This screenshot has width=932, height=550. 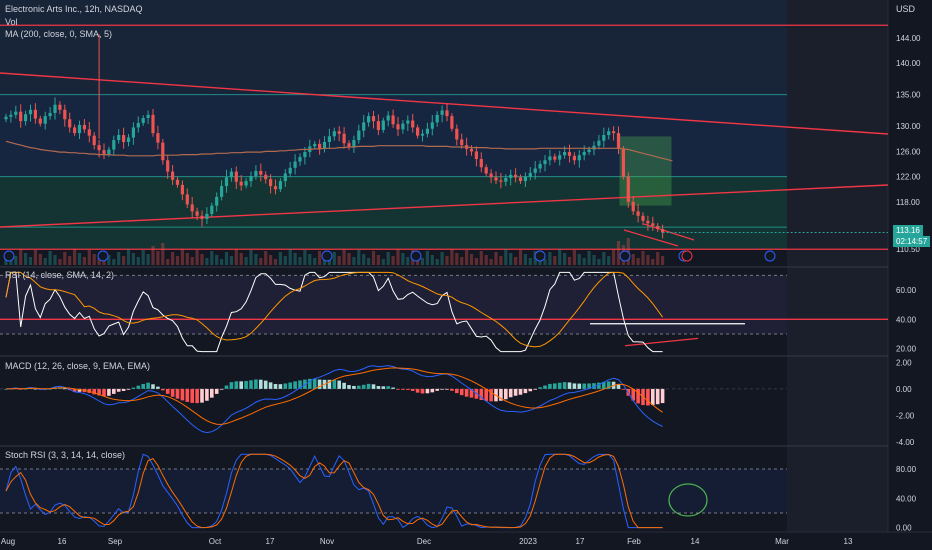 I want to click on wedge-line, so click(x=651, y=238).